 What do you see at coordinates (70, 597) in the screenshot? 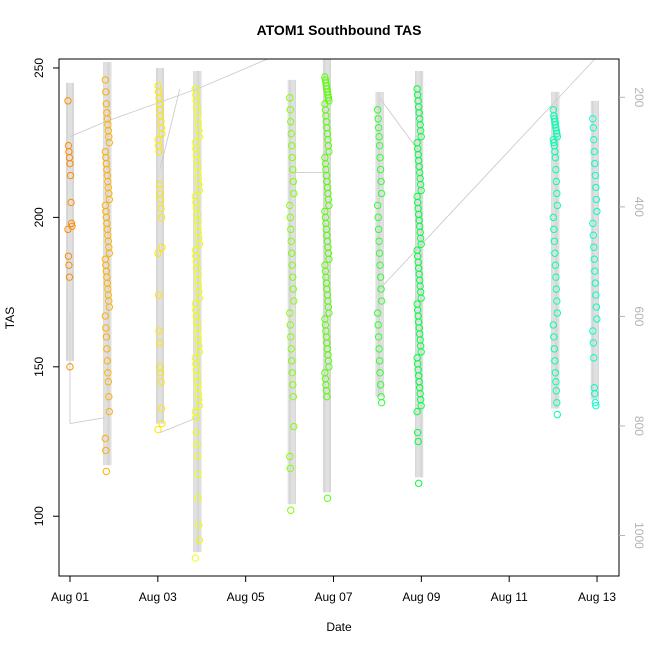
I see `x-tick-label: Aug 01` at bounding box center [70, 597].